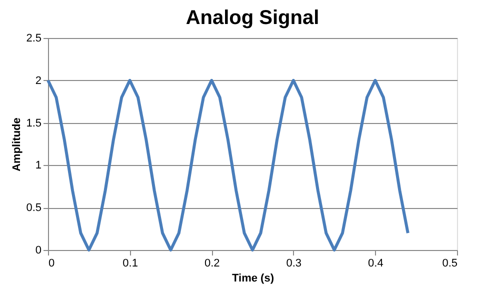  I want to click on x-tick-label: 0.3, so click(294, 264).